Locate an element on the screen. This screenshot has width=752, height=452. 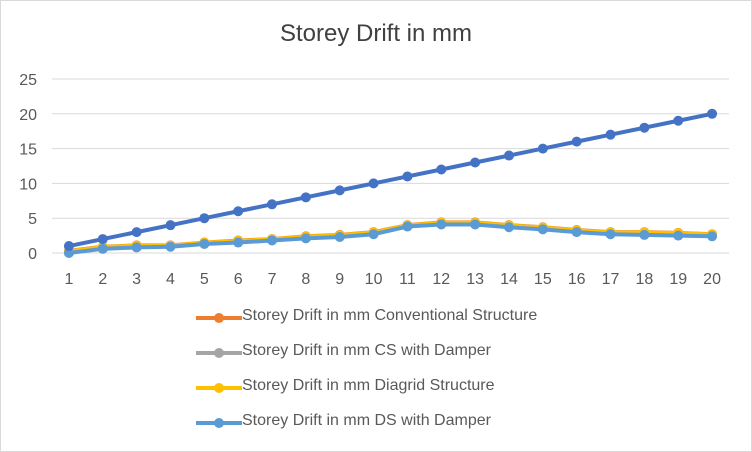
y-tick-label: 5 is located at coordinates (32, 219).